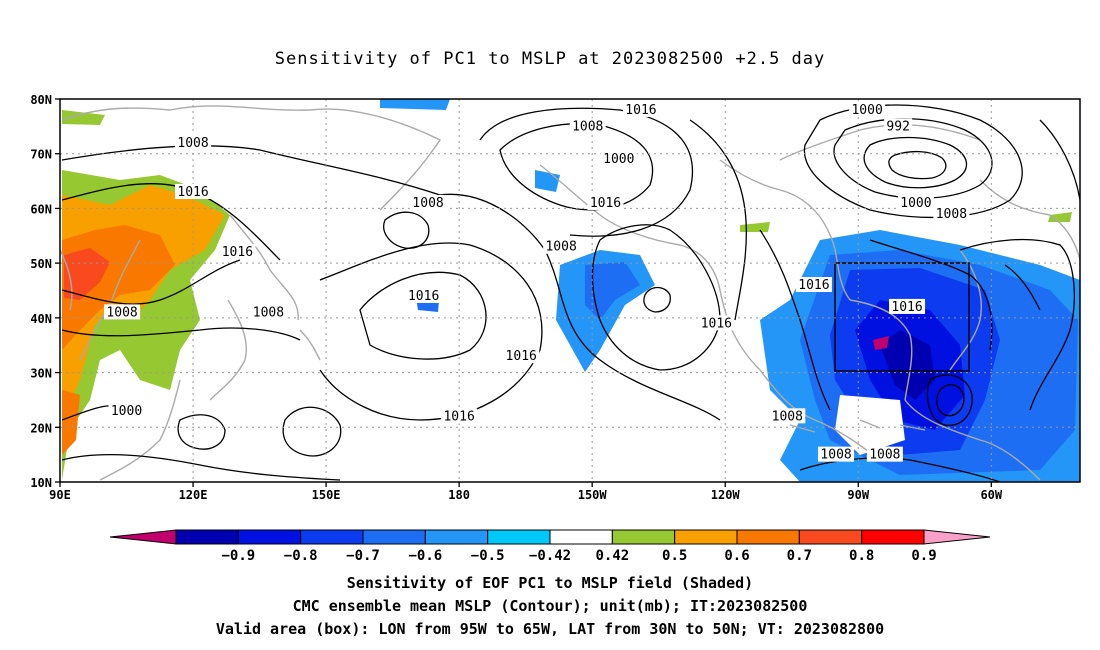  Describe the element at coordinates (923, 556) in the screenshot. I see `colorbar-label: 0.9` at that location.